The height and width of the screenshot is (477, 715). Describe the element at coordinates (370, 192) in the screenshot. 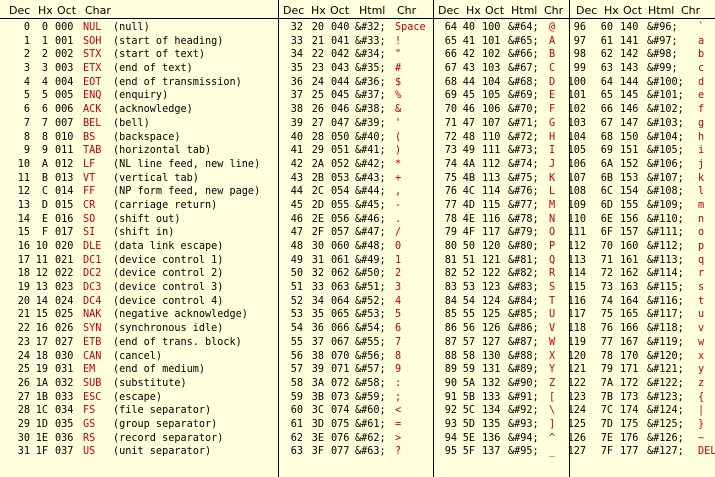

I see `html-entity-cell: &#44;` at that location.